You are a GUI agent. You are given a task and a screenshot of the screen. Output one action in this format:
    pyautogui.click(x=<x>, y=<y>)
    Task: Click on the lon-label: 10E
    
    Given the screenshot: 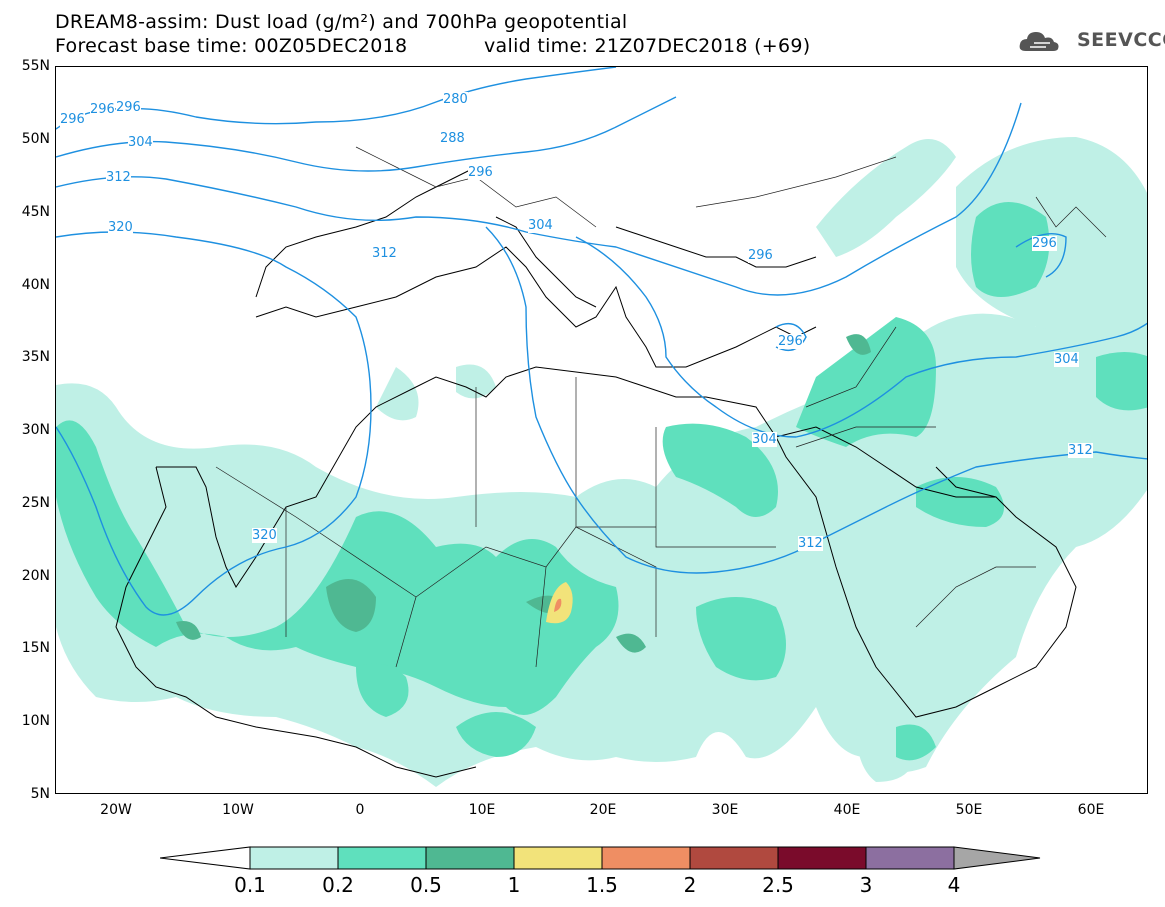 What is the action you would take?
    pyautogui.click(x=482, y=810)
    